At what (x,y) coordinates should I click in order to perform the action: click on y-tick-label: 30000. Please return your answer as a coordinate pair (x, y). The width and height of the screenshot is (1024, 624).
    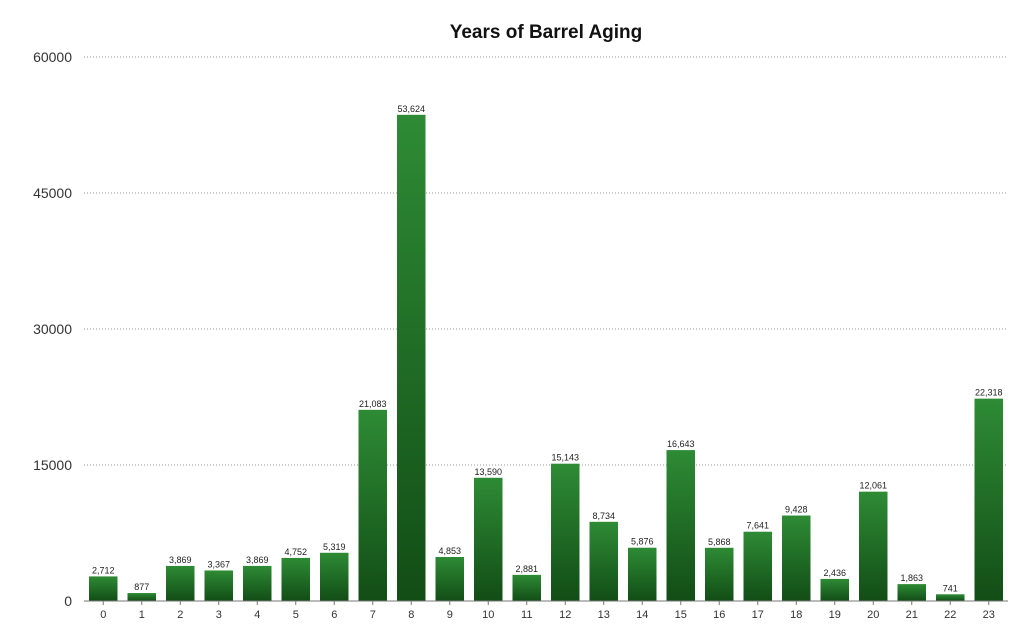
    Looking at the image, I should click on (52, 329).